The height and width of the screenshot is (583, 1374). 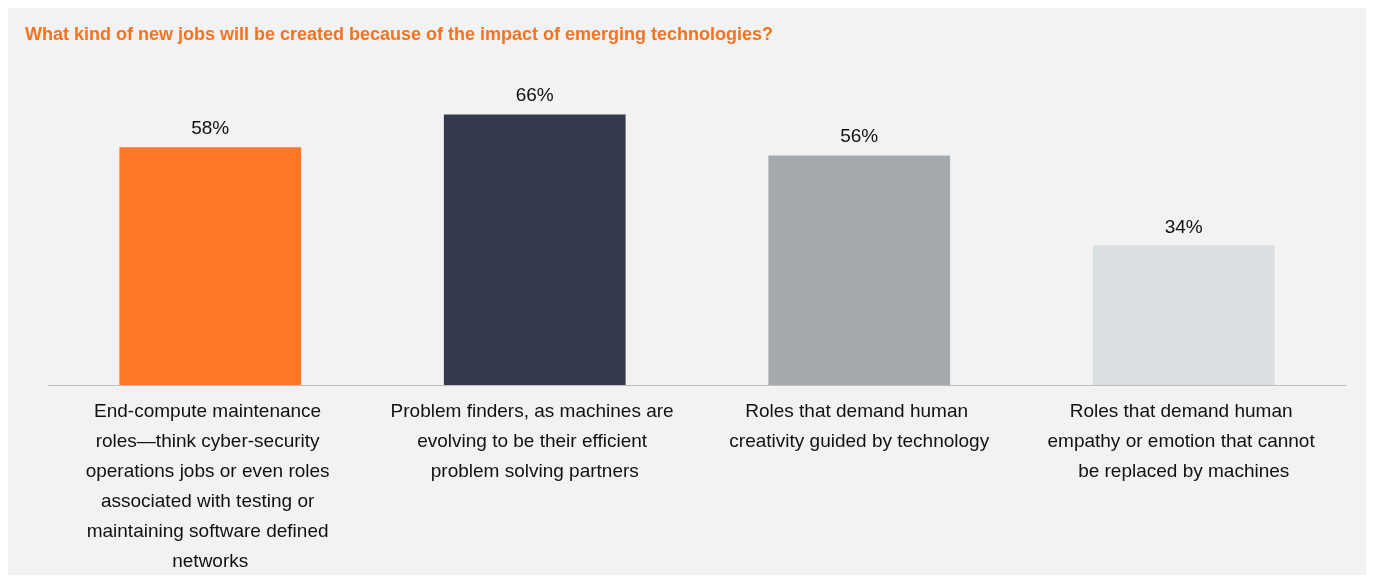 I want to click on data-label: 34%, so click(x=1183, y=226).